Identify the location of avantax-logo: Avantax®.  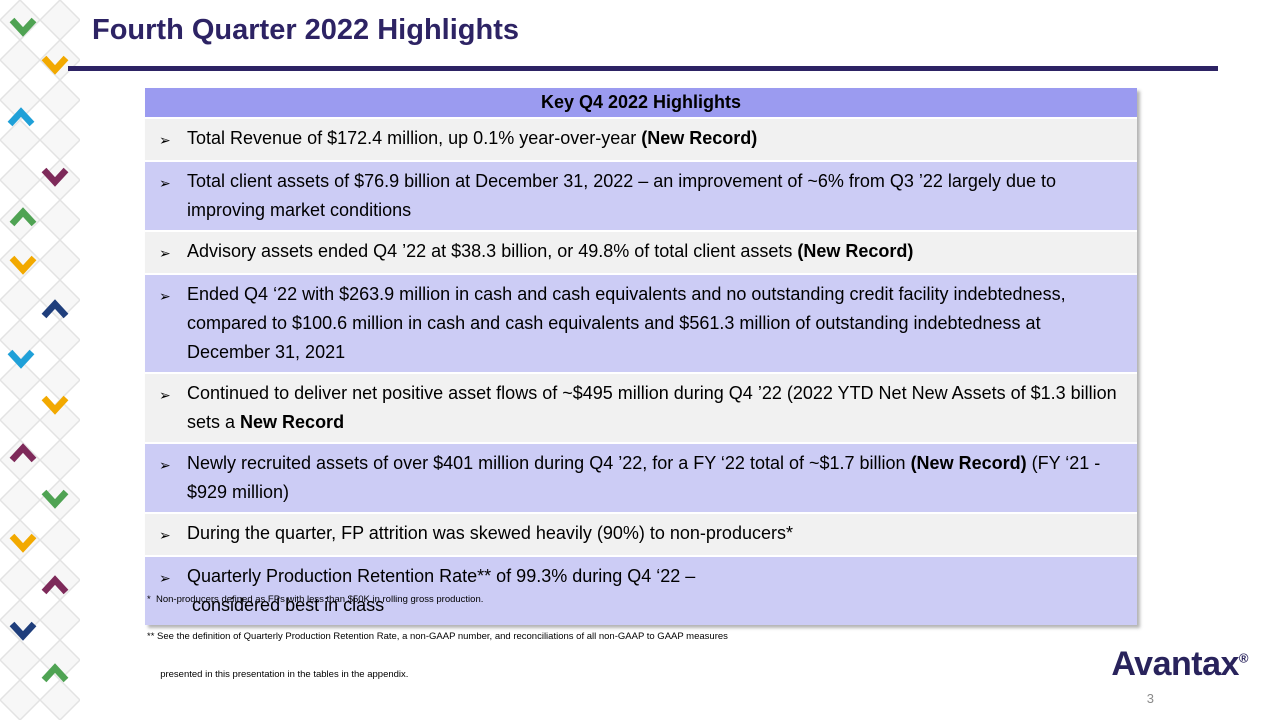
(1179, 664).